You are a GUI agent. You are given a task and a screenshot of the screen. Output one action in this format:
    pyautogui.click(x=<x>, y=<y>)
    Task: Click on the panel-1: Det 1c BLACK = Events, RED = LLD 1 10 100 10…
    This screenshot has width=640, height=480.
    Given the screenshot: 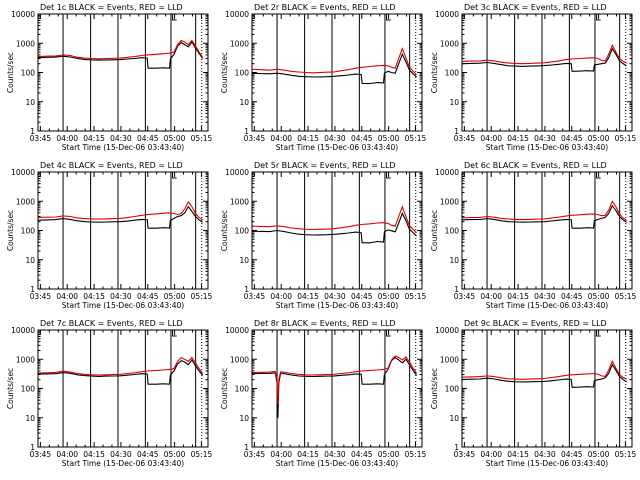 What is the action you would take?
    pyautogui.click(x=109, y=77)
    